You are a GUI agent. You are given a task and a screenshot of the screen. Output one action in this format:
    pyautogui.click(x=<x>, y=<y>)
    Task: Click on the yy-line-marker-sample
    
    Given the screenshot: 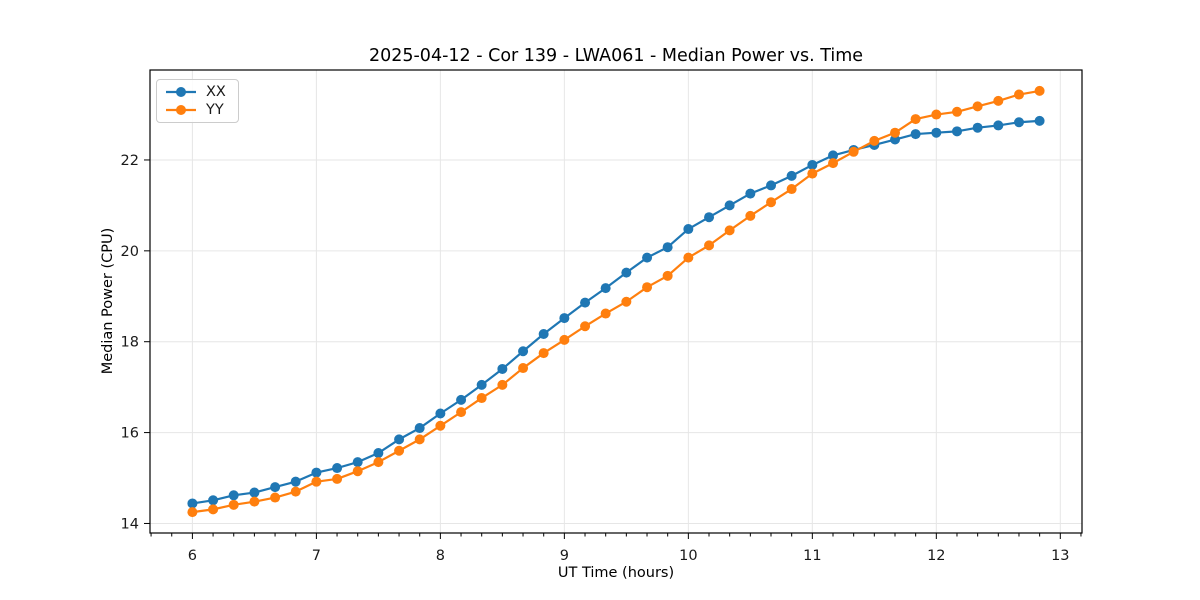 What is the action you would take?
    pyautogui.click(x=181, y=109)
    